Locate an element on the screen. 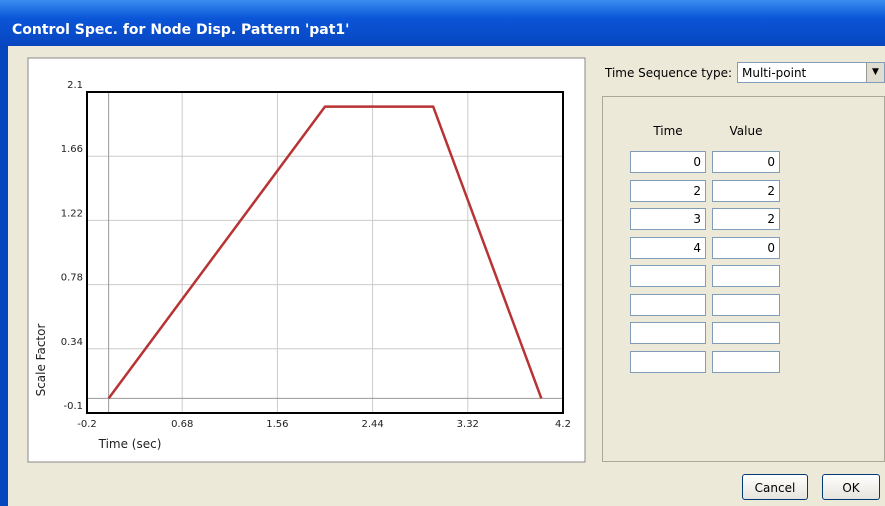 This screenshot has width=885, height=506. x-tick-label: 4.2 is located at coordinates (563, 424).